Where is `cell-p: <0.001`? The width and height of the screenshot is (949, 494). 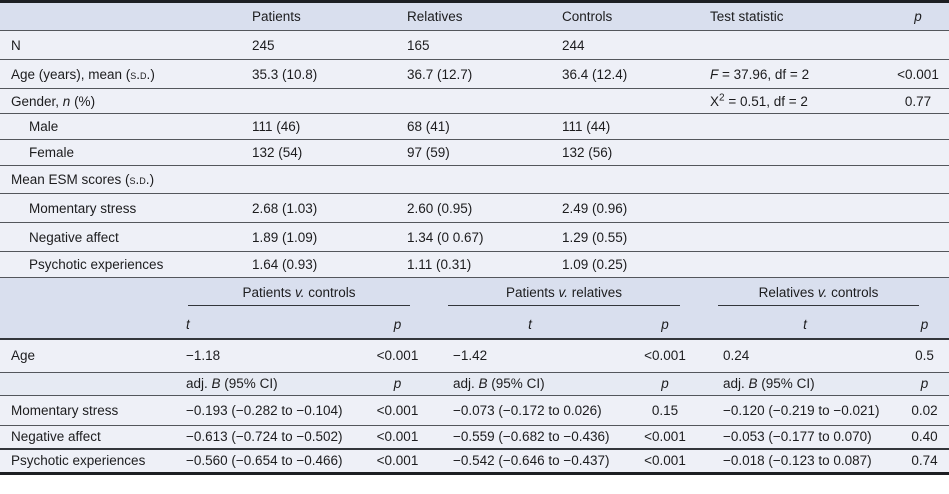
cell-p: <0.001 is located at coordinates (918, 74).